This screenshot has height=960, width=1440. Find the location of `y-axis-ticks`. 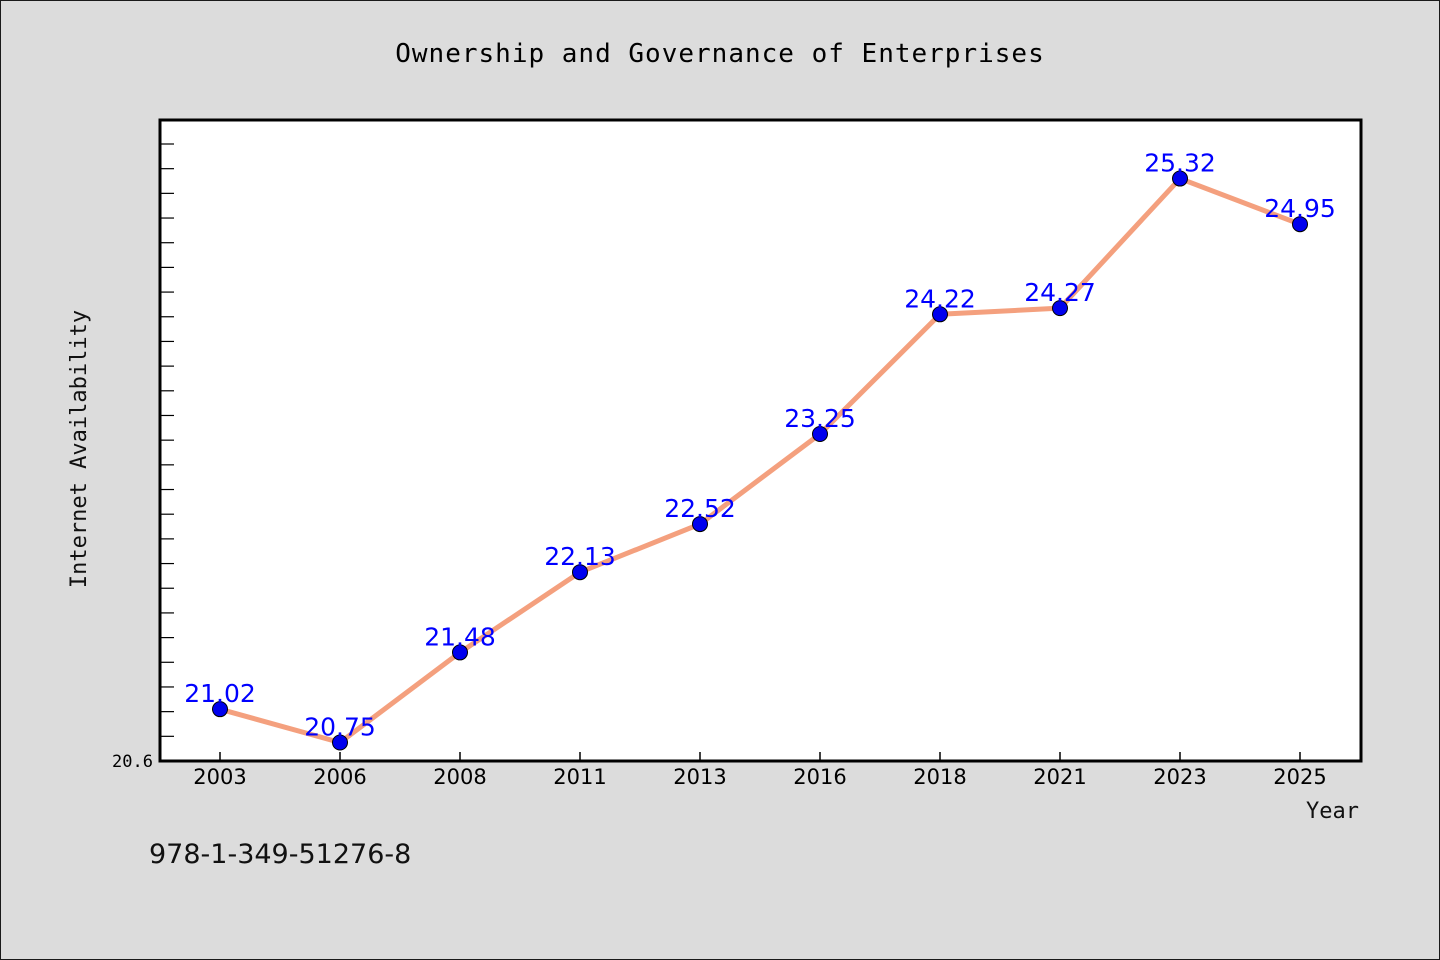

y-axis-ticks is located at coordinates (167, 440).